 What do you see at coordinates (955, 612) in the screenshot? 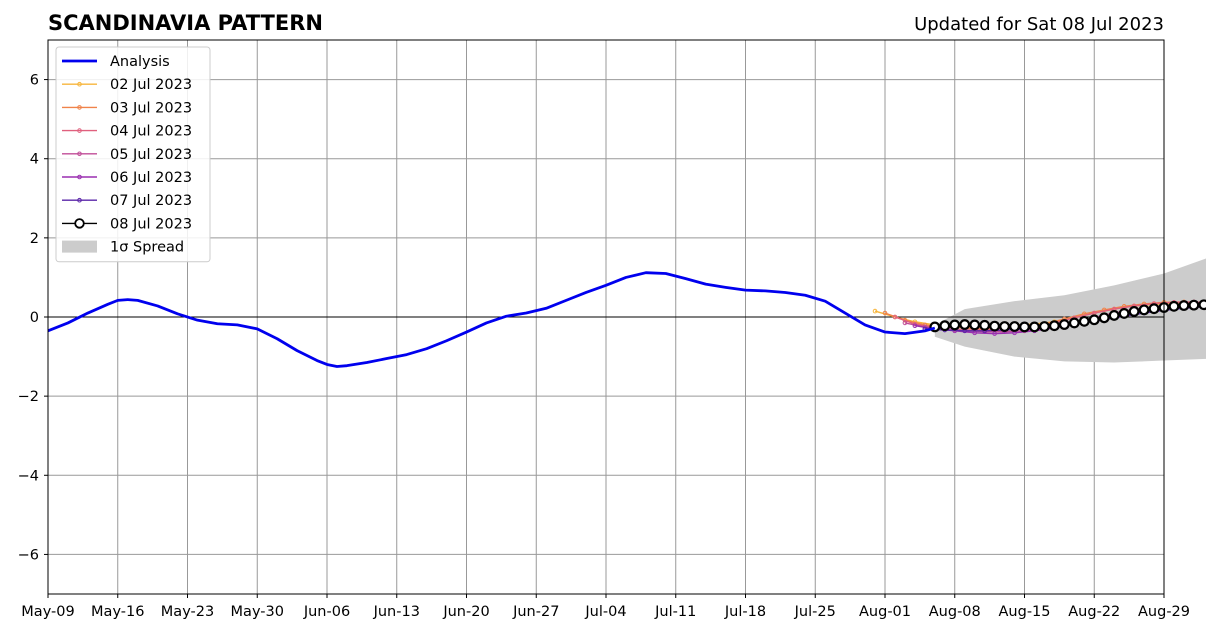
I see `x-tick-label: Aug-08` at bounding box center [955, 612].